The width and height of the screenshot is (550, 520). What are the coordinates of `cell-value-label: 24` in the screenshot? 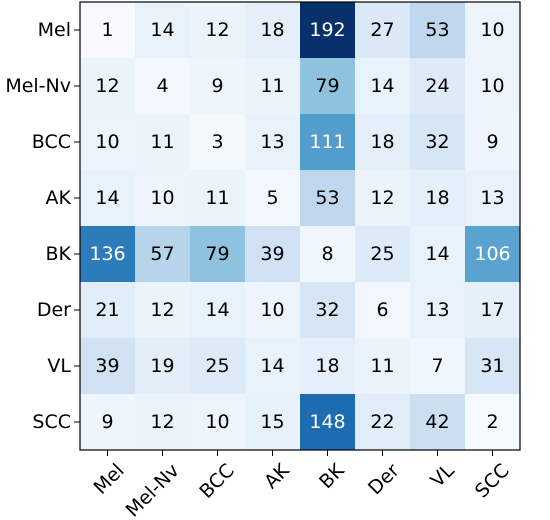 It's located at (437, 86).